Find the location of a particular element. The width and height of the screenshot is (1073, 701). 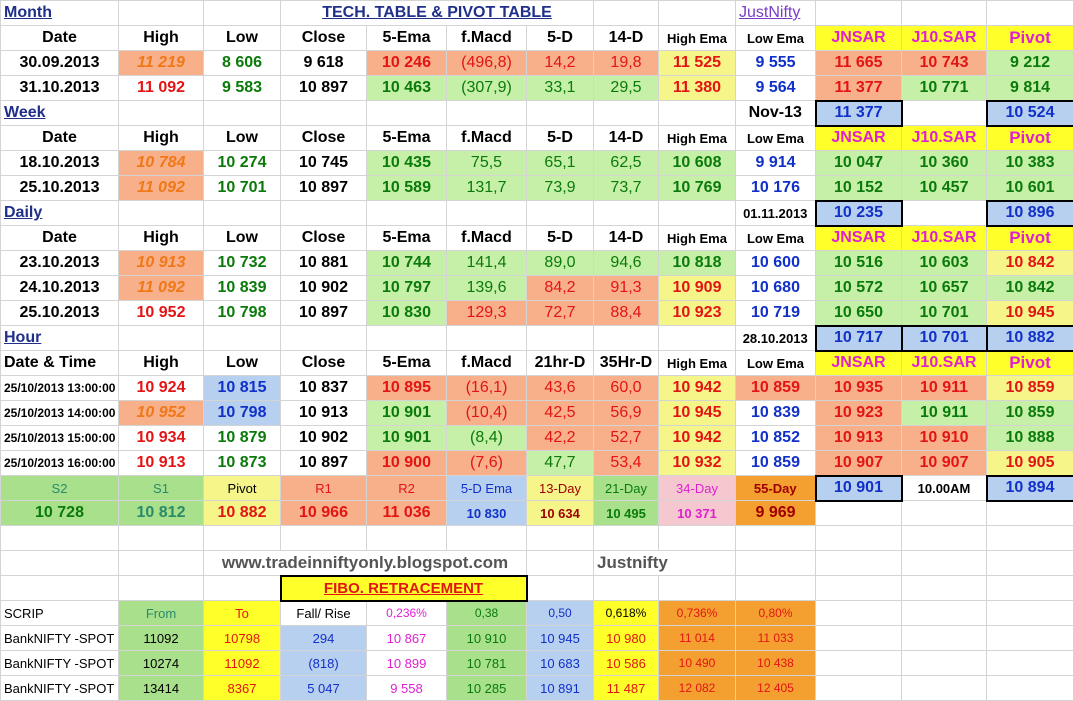

cell-pivot: 9 212 is located at coordinates (1029, 63).